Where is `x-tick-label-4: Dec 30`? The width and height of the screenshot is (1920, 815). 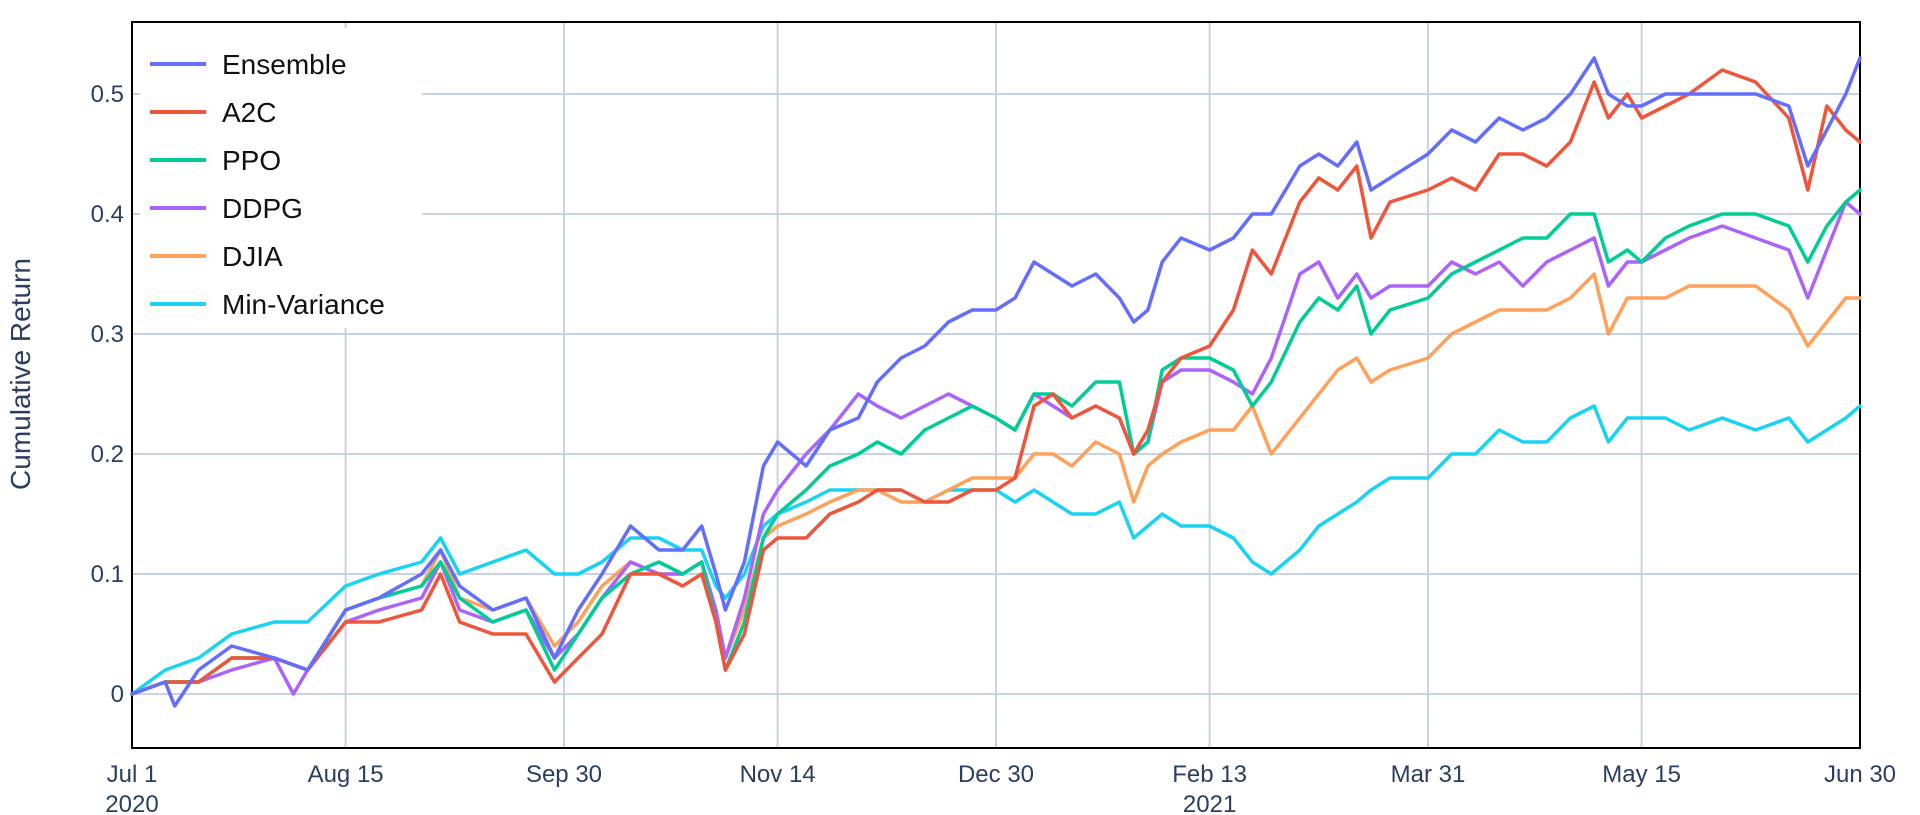
x-tick-label-4: Dec 30 is located at coordinates (996, 774).